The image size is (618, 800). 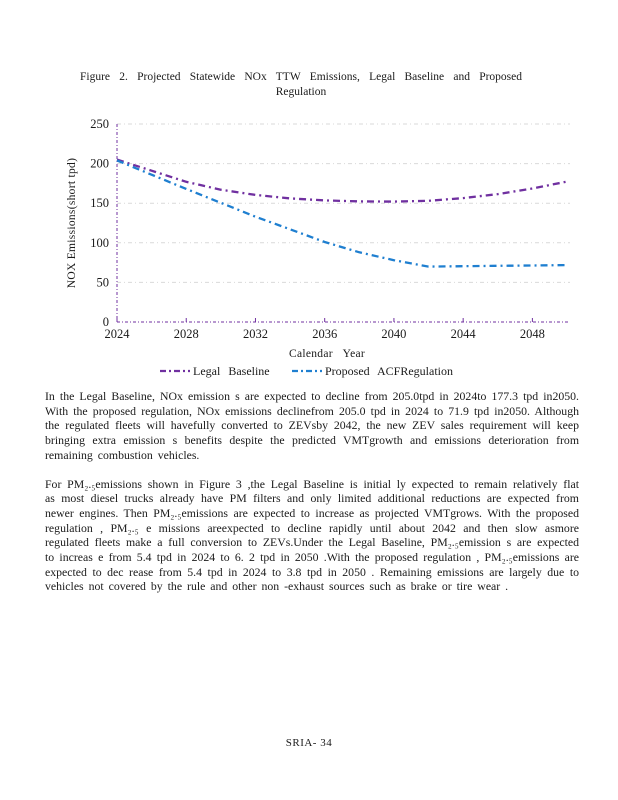 I want to click on legend-label: Legal Baseline, so click(x=231, y=371).